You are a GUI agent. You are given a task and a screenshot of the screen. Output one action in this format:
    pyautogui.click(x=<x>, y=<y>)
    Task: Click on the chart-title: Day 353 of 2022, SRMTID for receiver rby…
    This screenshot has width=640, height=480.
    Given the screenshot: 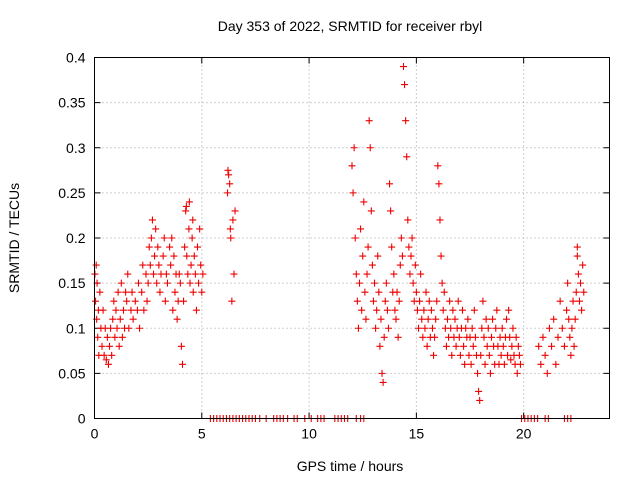 What is the action you would take?
    pyautogui.click(x=350, y=26)
    